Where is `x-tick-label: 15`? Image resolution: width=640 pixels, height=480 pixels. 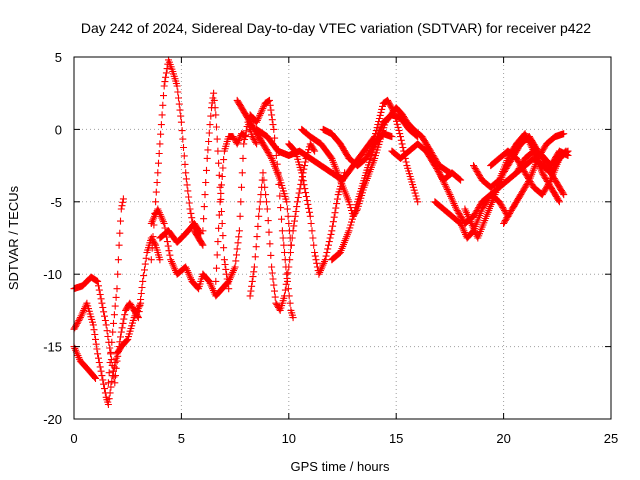 x-tick-label: 15 is located at coordinates (396, 438).